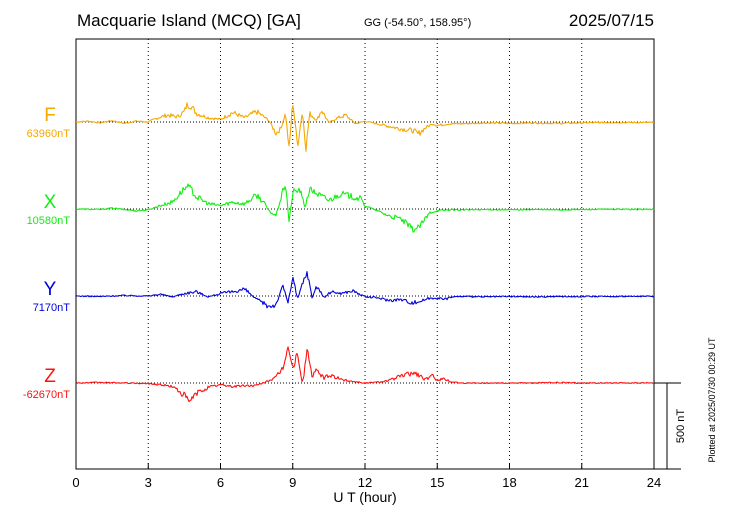 The image size is (730, 520). What do you see at coordinates (365, 482) in the screenshot?
I see `x-tick-label-12: 12` at bounding box center [365, 482].